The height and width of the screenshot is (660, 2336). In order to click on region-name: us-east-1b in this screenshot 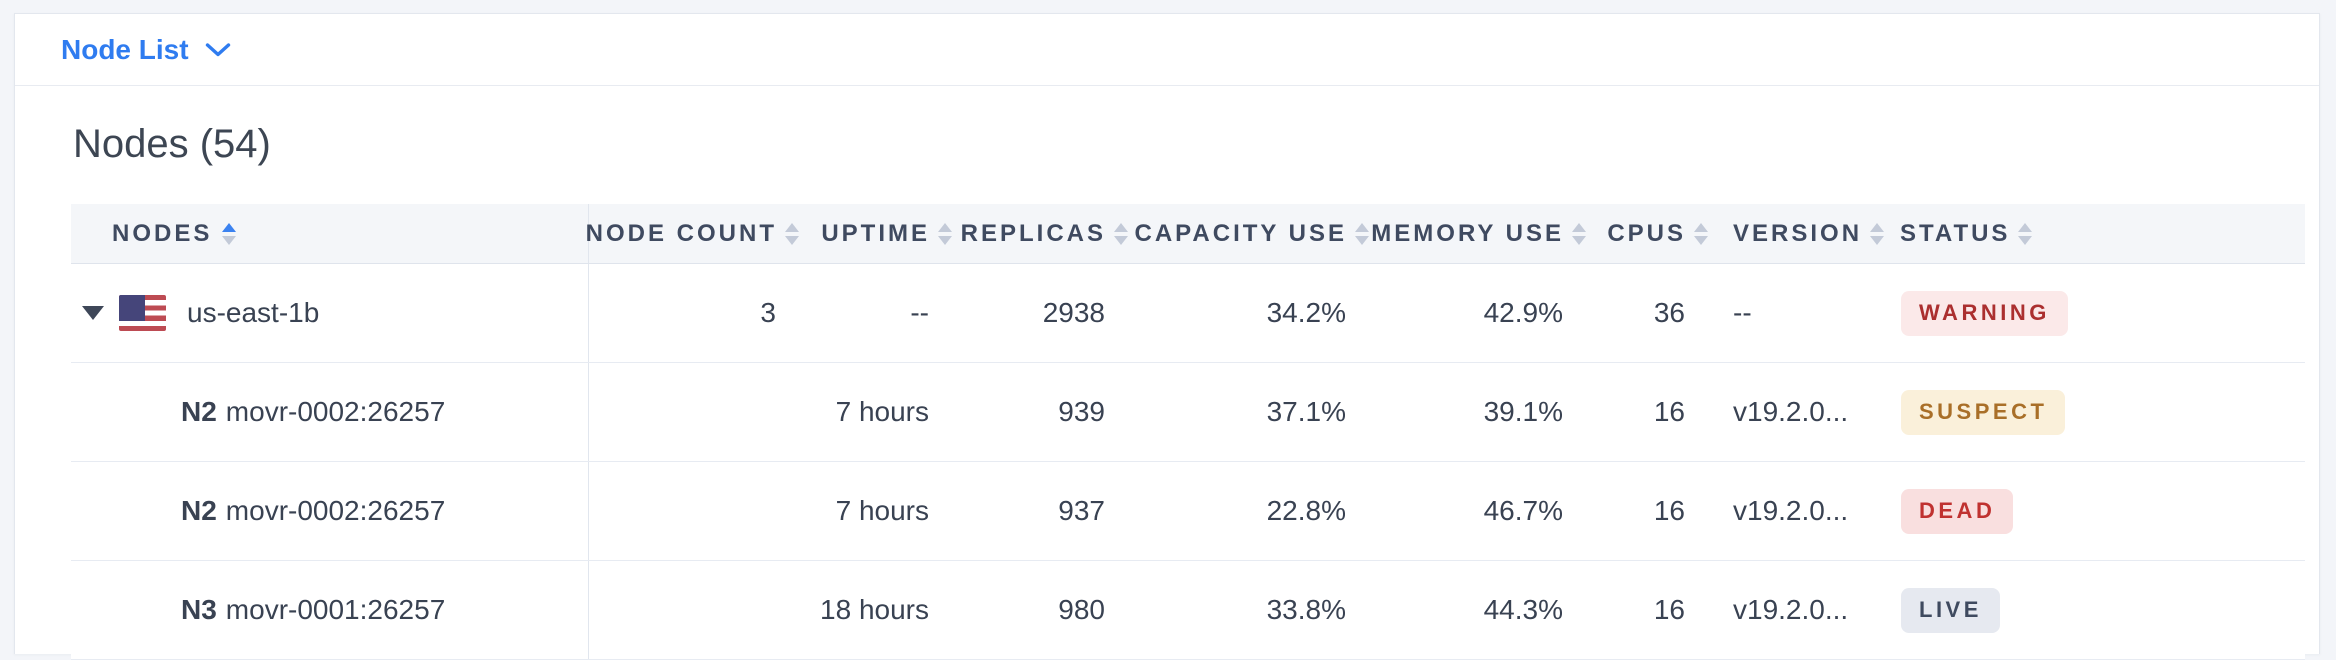, I will do `click(253, 312)`.